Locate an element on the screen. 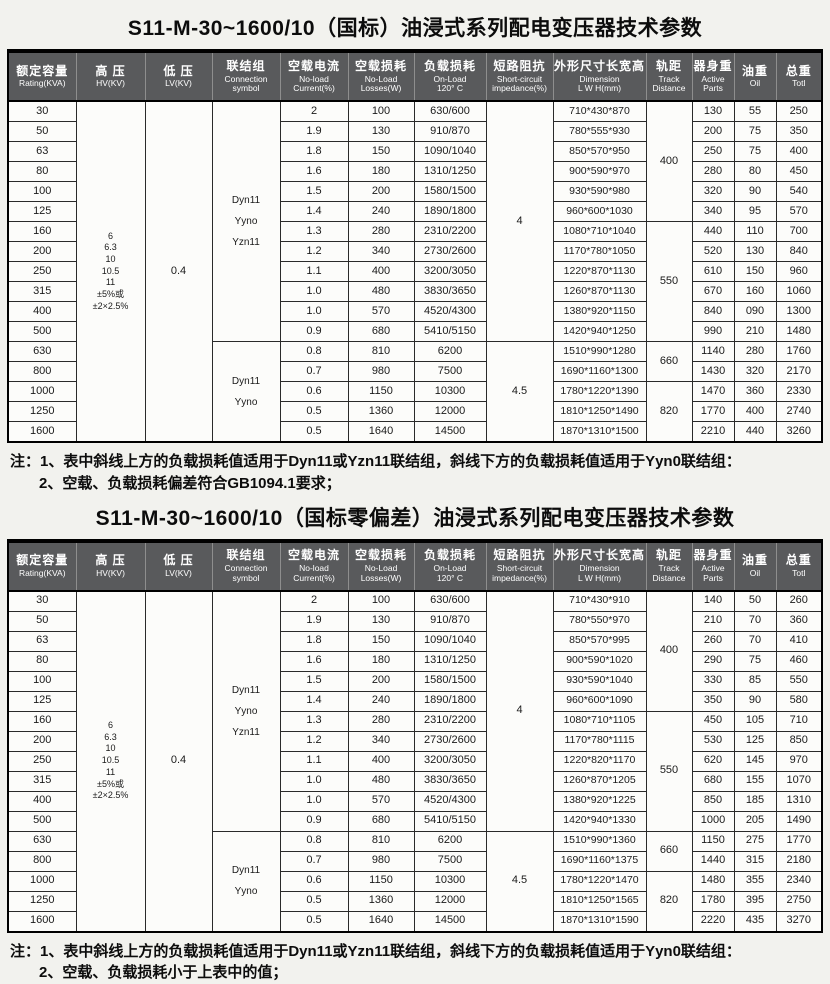 Image resolution: width=830 pixels, height=984 pixels. cell-total: 540 is located at coordinates (799, 192).